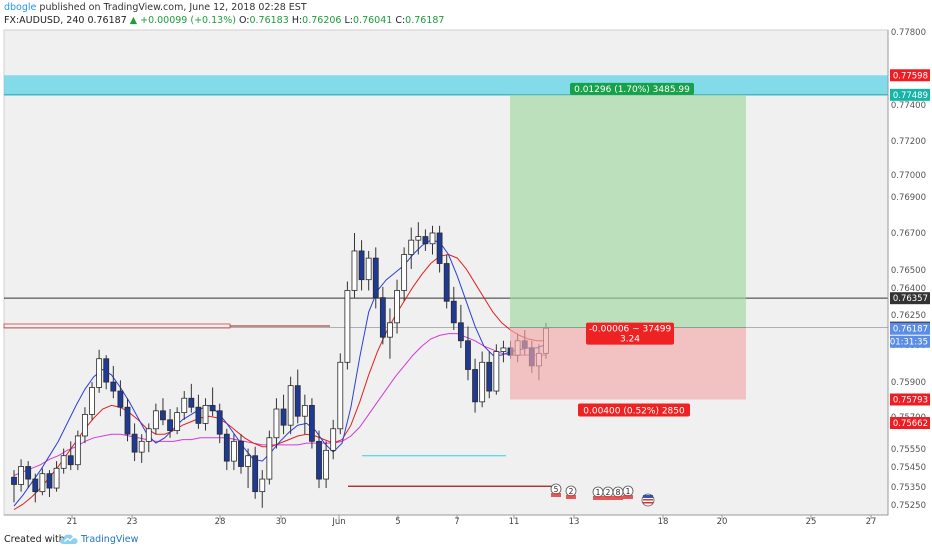 Image resolution: width=932 pixels, height=550 pixels. What do you see at coordinates (556, 490) in the screenshot?
I see `event-marker: 5` at bounding box center [556, 490].